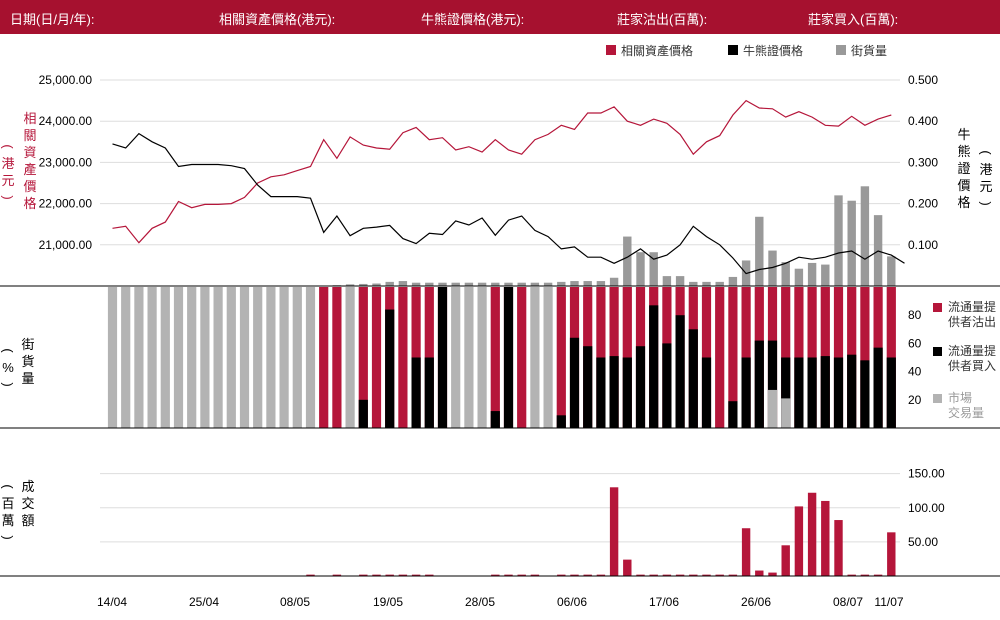 Image resolution: width=1000 pixels, height=620 pixels. Describe the element at coordinates (112, 602) in the screenshot. I see `x-tick-label: 14/04` at that location.